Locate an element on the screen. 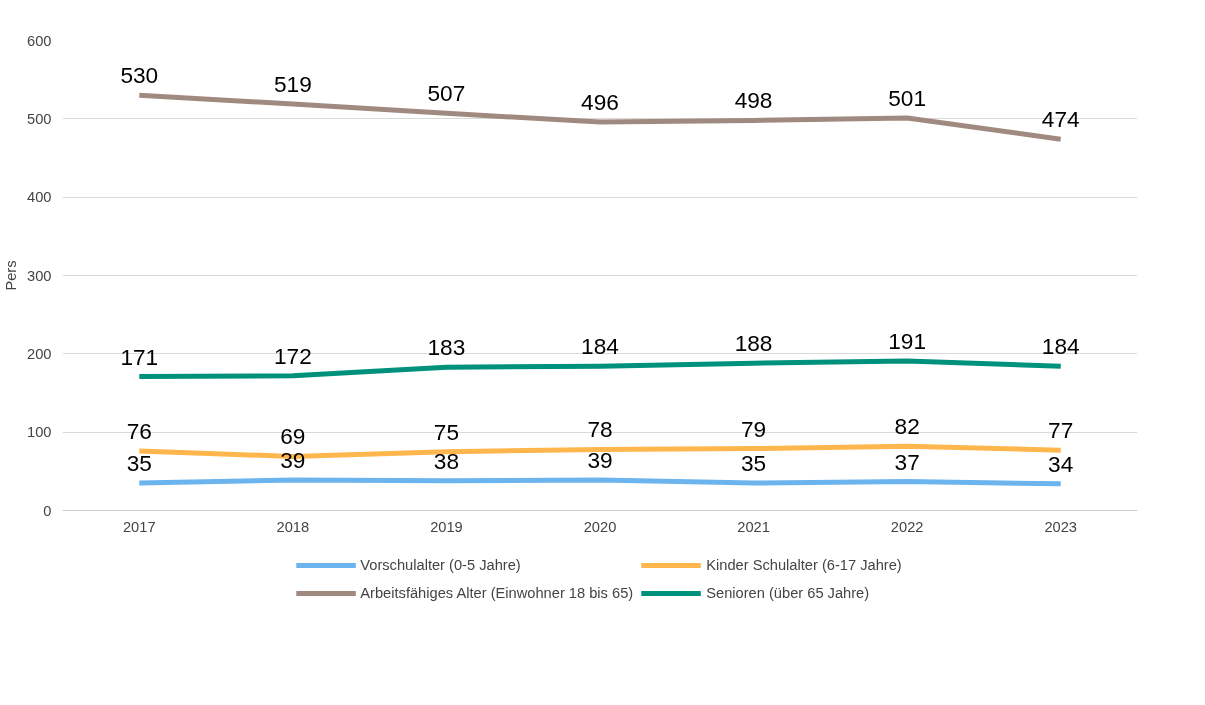 Image resolution: width=1205 pixels, height=705 pixels. data-label: 39 is located at coordinates (600, 459).